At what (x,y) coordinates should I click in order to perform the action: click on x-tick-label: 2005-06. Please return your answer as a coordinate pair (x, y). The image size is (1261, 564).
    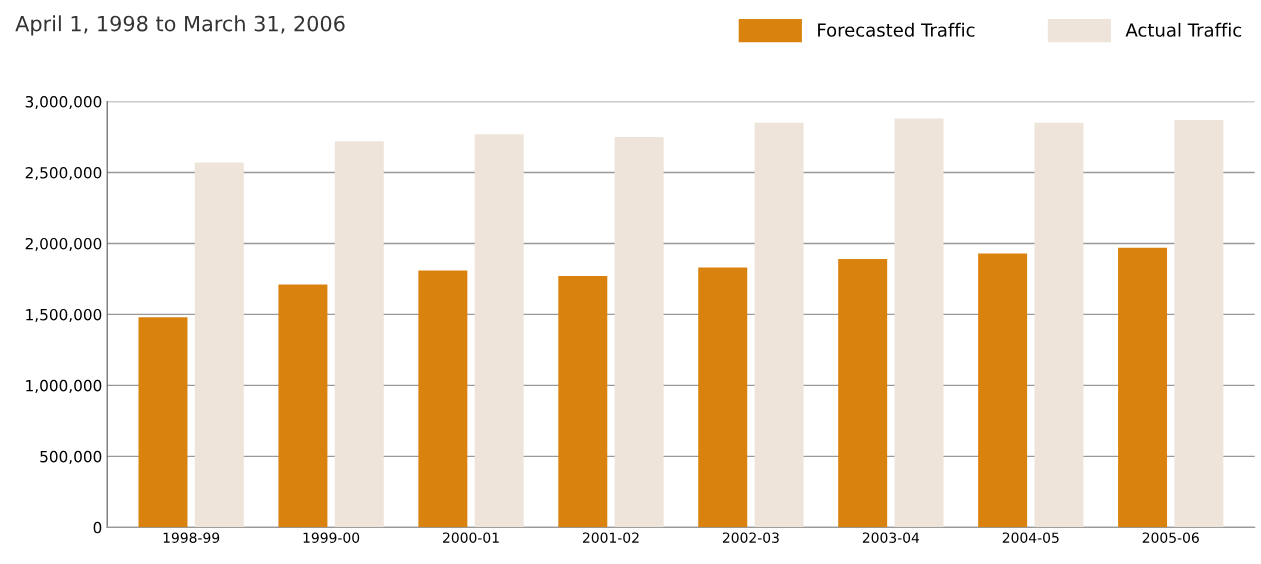
    Looking at the image, I should click on (1170, 537).